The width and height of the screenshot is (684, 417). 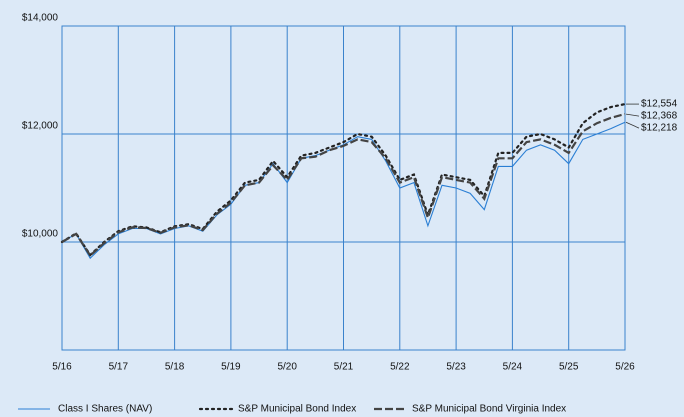 I want to click on x-tick-label: 5/22, so click(x=400, y=367).